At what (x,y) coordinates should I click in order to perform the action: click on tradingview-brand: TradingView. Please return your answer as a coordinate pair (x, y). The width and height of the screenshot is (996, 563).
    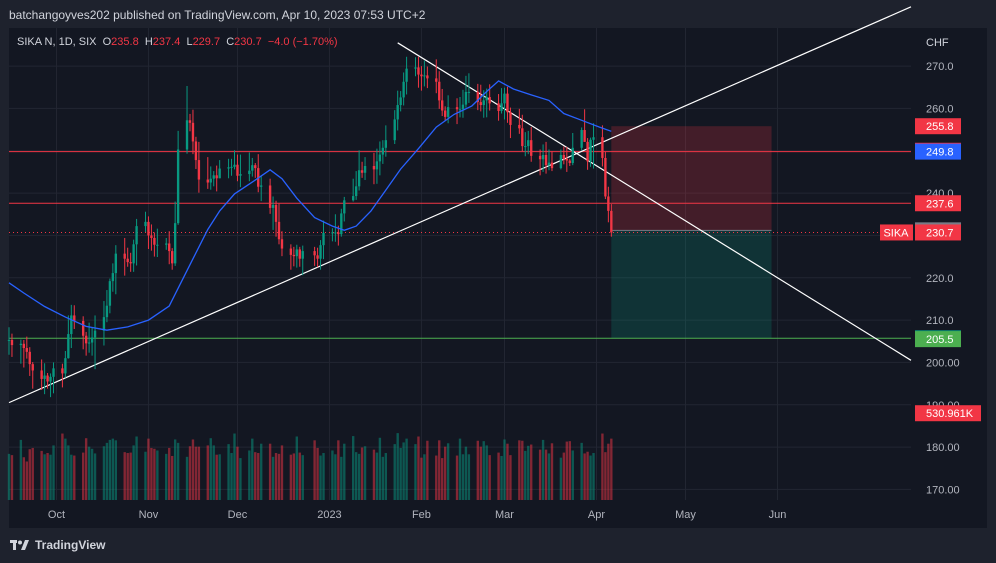
    Looking at the image, I should click on (57, 545).